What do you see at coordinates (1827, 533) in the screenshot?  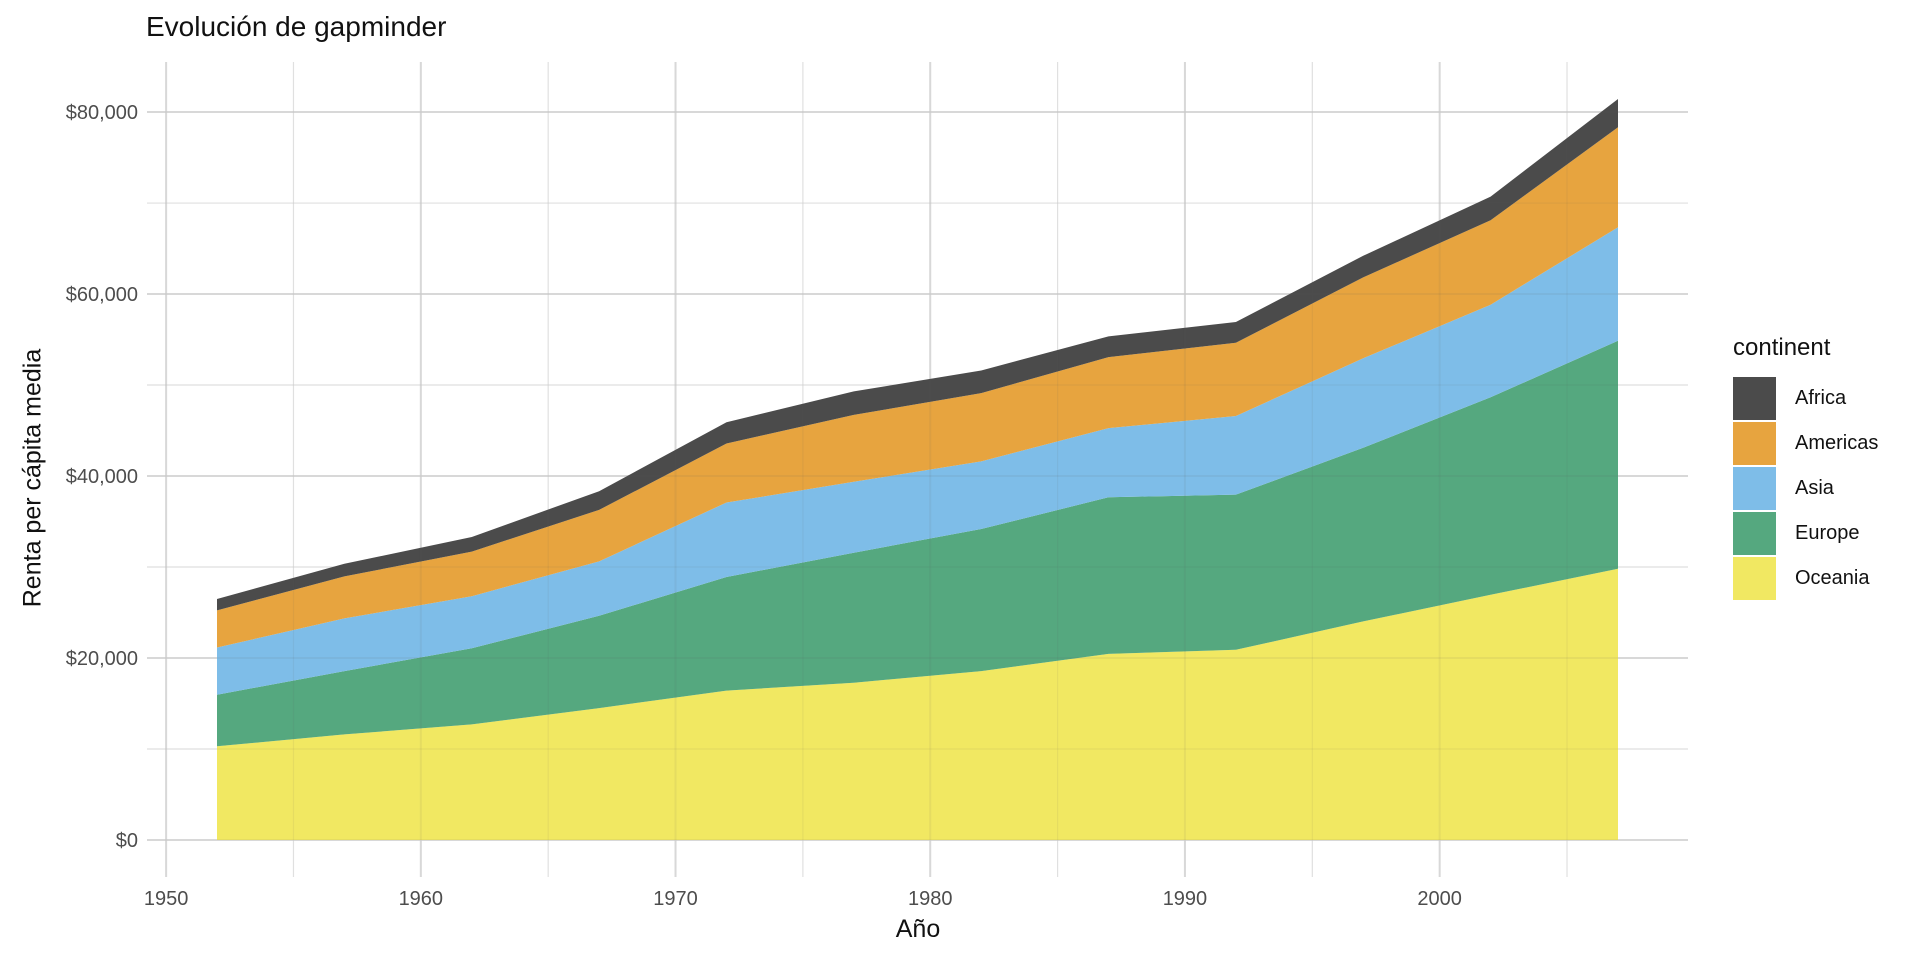 I see `legend-label-europe: Europe` at bounding box center [1827, 533].